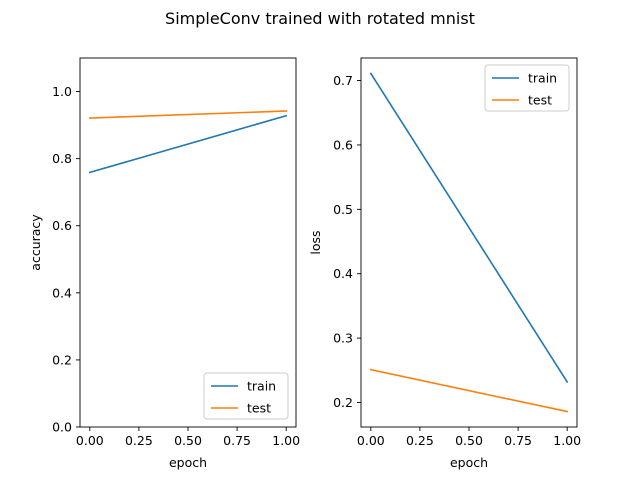 The image size is (640, 480). Describe the element at coordinates (343, 338) in the screenshot. I see `y-tick-label: 0.3` at that location.